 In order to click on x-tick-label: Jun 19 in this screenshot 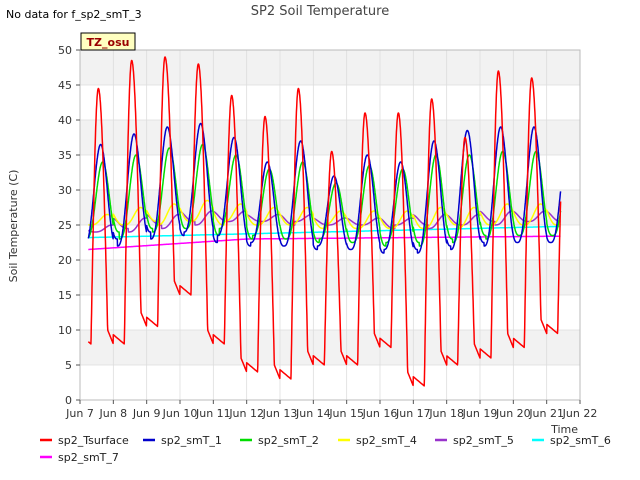, I will do `click(480, 413)`.